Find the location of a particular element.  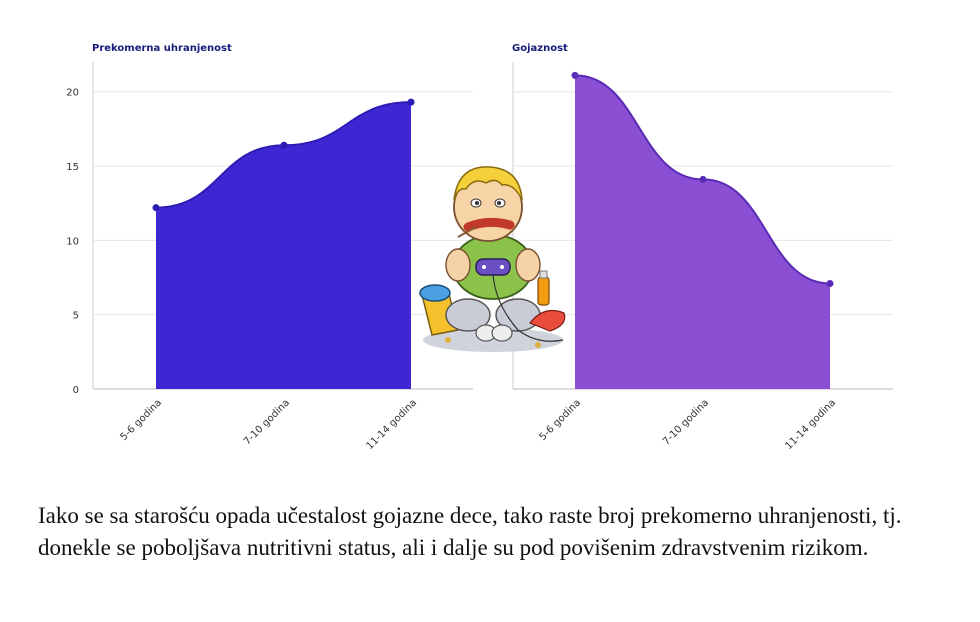

y-tick-label: 5 is located at coordinates (76, 316).